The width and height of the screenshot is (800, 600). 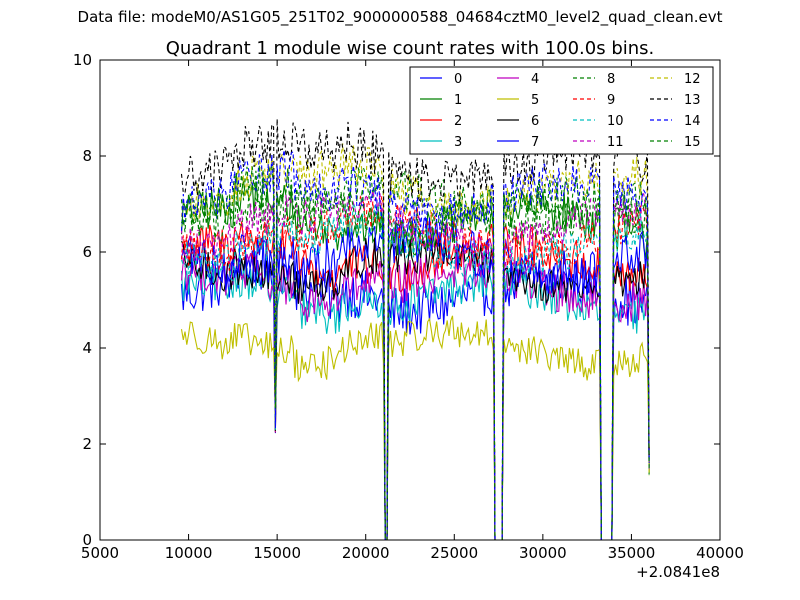 I want to click on x-offset-label: +2.0841e8, so click(x=678, y=572).